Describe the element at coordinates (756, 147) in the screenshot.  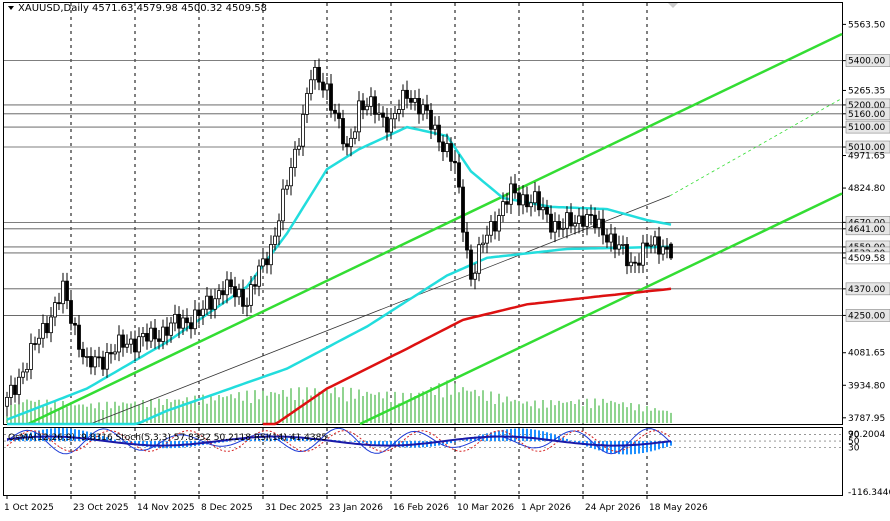
I see `channel-mid-extension` at that location.